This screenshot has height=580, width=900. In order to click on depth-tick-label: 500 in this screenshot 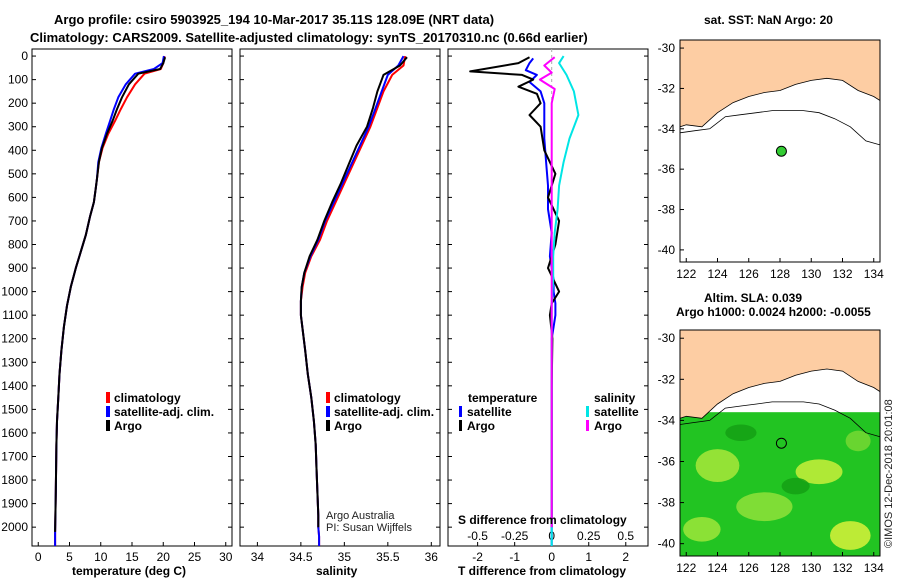, I will do `click(18, 174)`.